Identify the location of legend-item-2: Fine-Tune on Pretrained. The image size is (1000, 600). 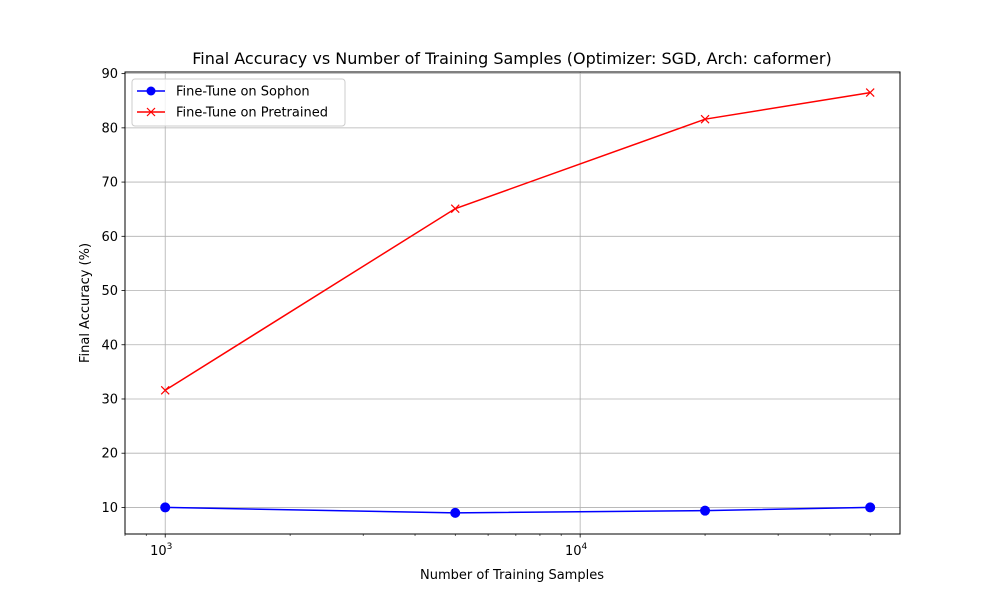
(232, 113).